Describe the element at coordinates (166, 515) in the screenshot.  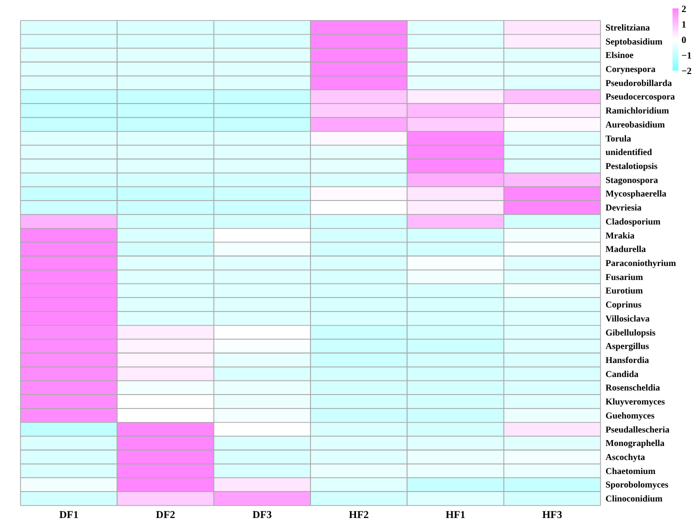
I see `x-tick-label: DF2` at that location.